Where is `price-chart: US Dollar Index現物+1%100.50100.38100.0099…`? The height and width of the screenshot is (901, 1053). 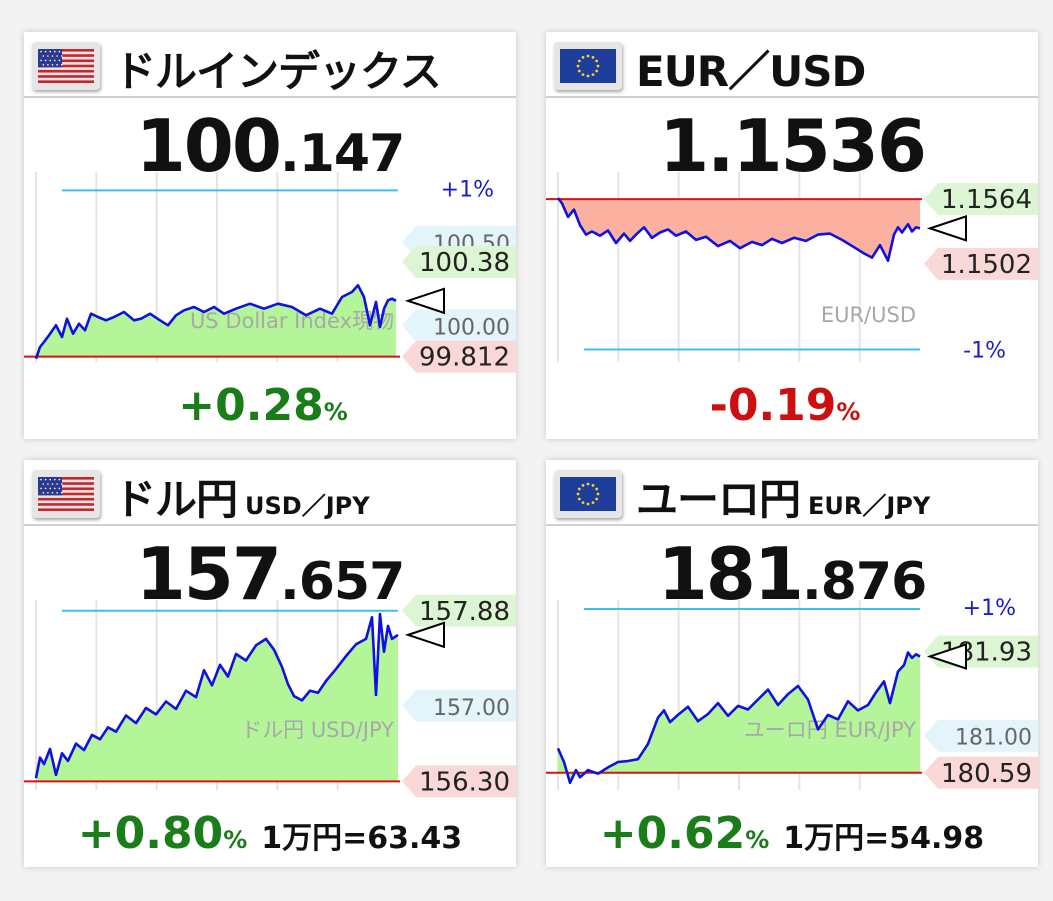 price-chart: US Dollar Index現物+1%100.50100.38100.0099… is located at coordinates (270, 272).